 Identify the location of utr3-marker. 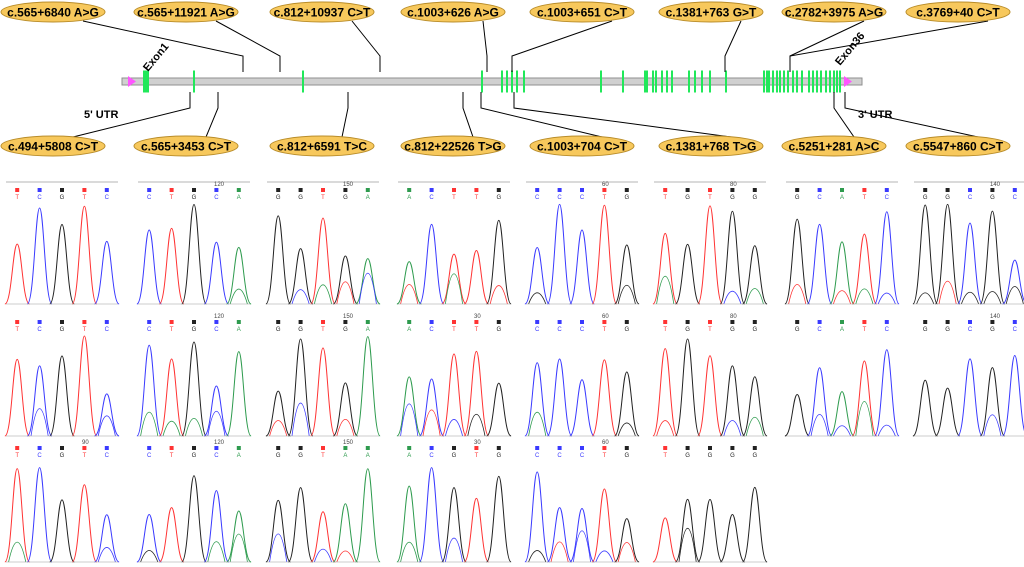
(848, 81).